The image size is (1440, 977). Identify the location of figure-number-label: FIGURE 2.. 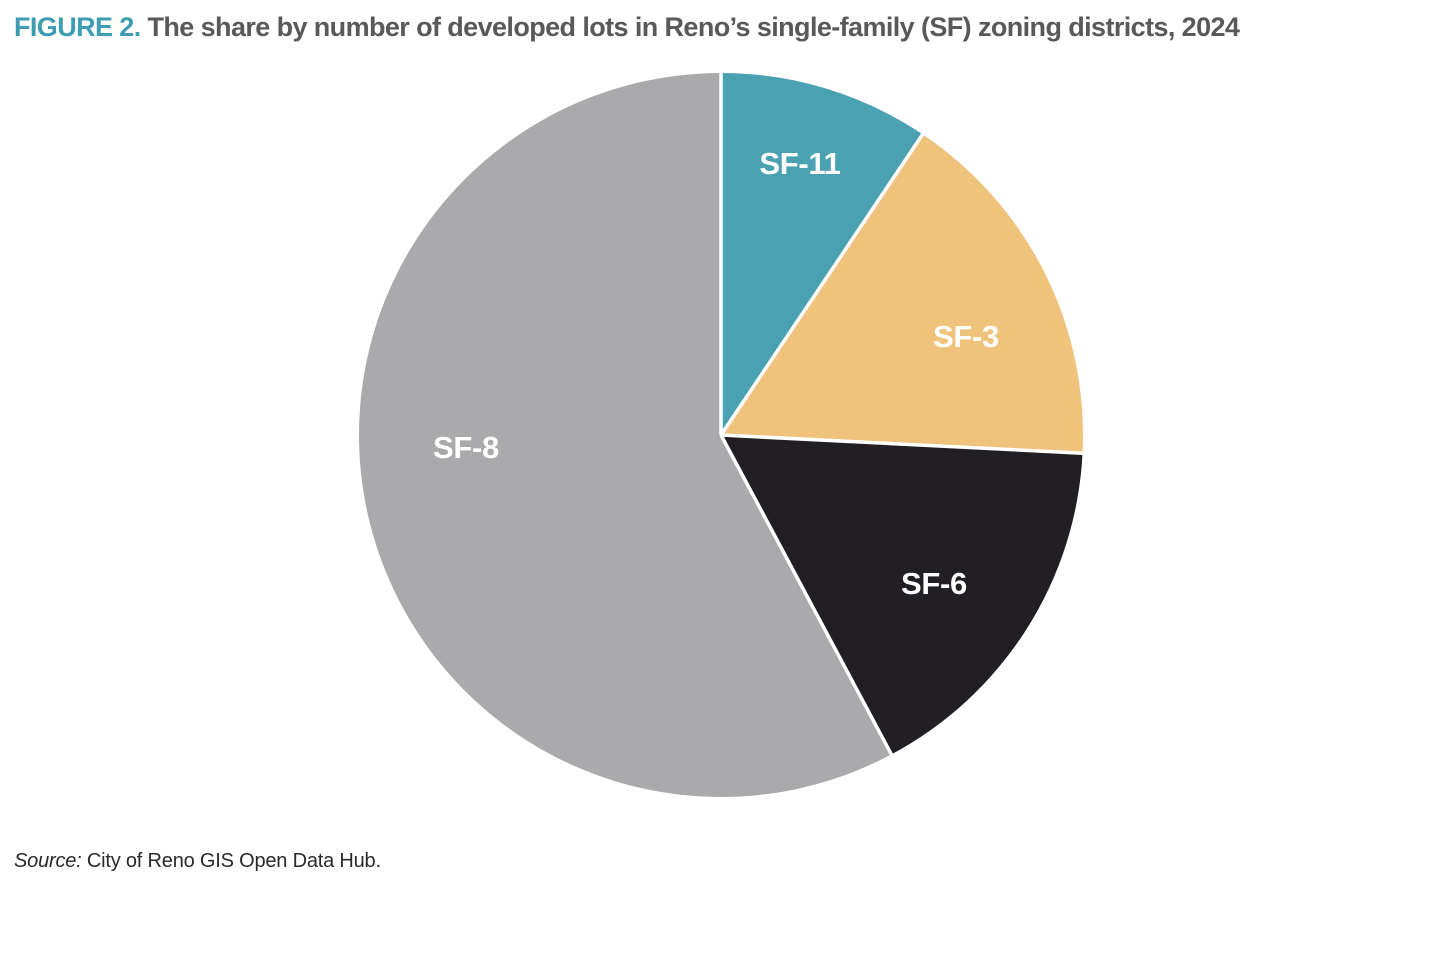
(77, 27).